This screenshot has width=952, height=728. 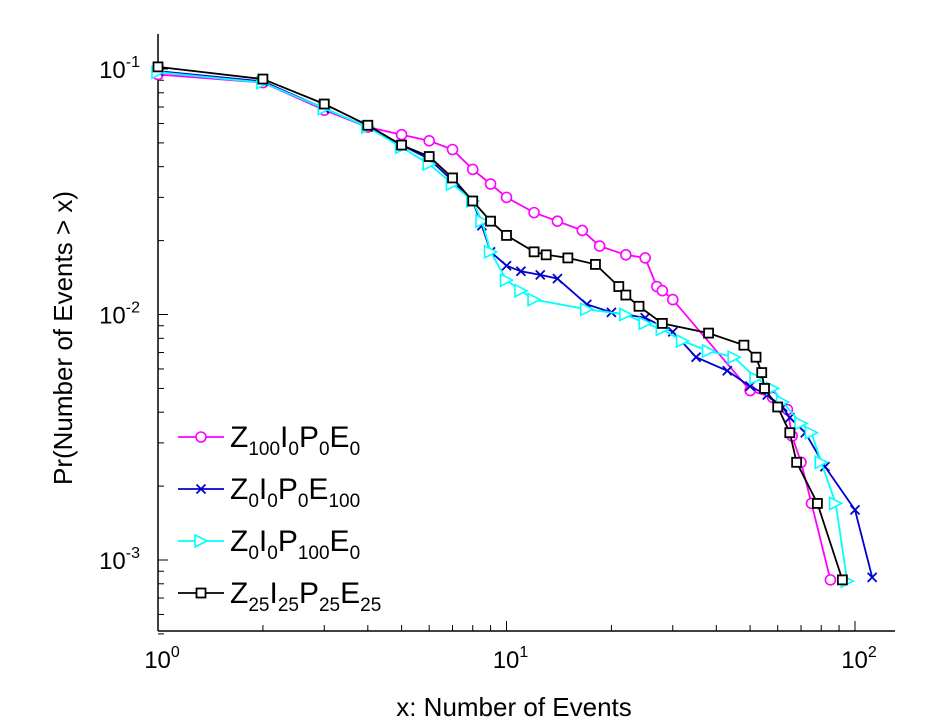 I want to click on y-tick-label: 10⁻³, so click(x=119, y=560).